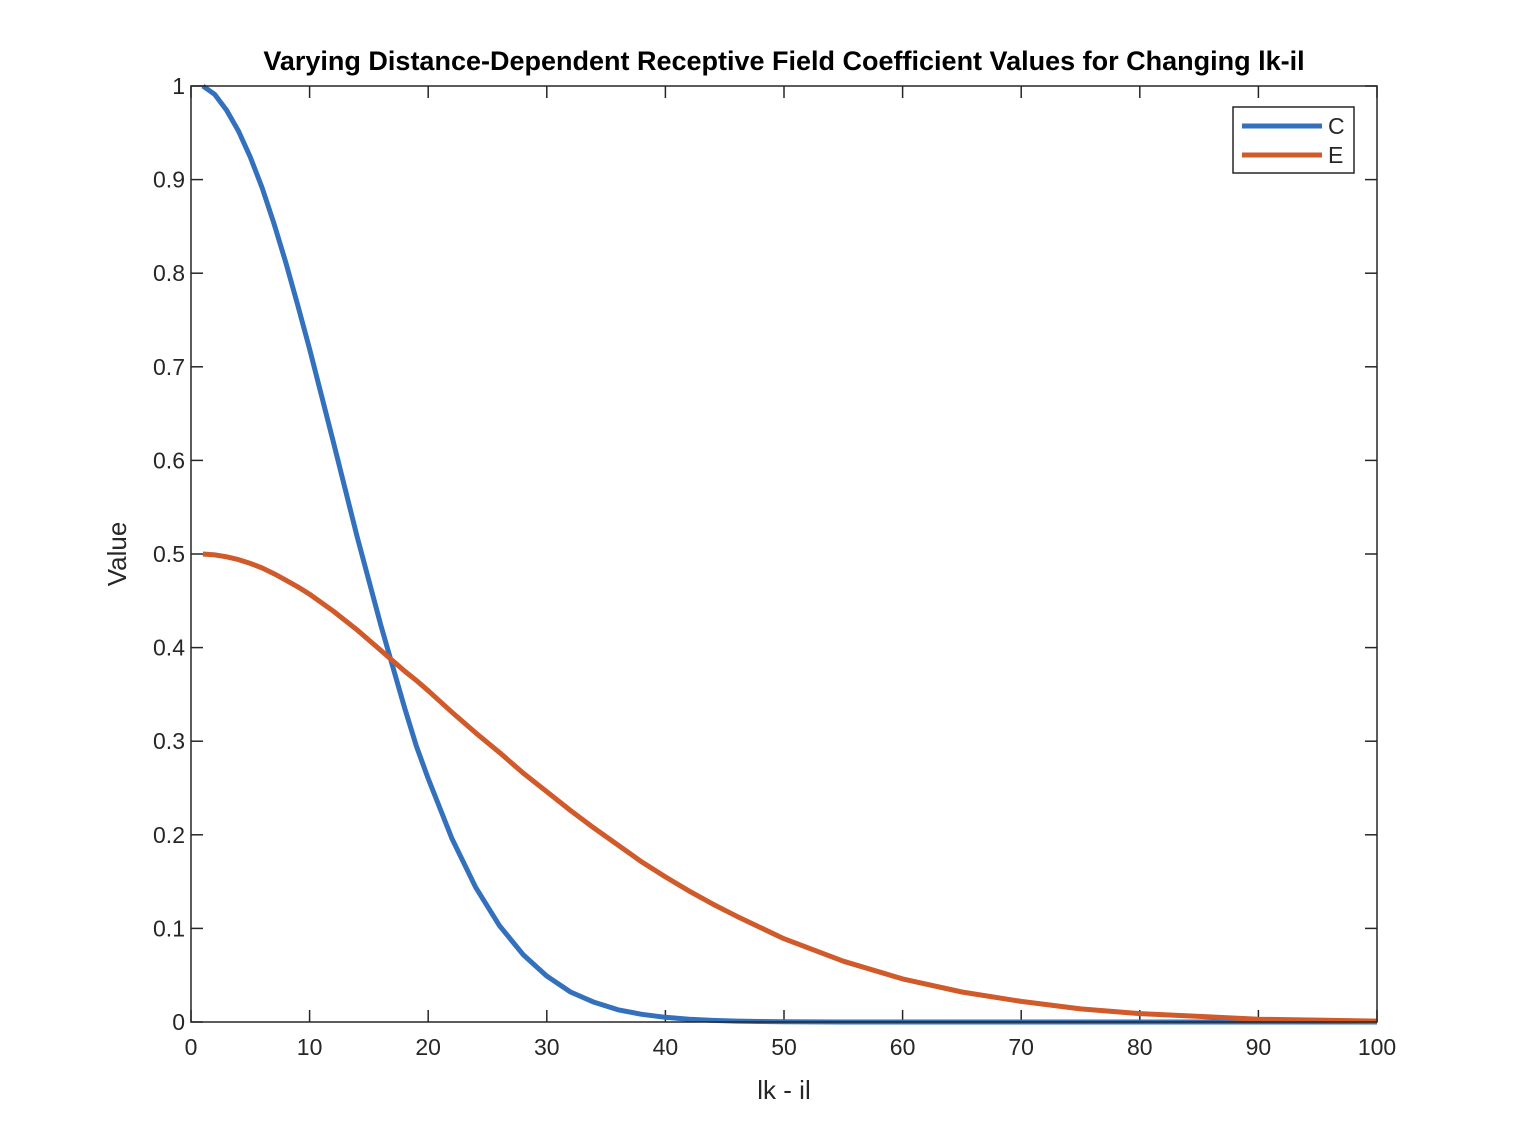 The width and height of the screenshot is (1520, 1136). What do you see at coordinates (428, 1047) in the screenshot?
I see `x-tick-label: 20` at bounding box center [428, 1047].